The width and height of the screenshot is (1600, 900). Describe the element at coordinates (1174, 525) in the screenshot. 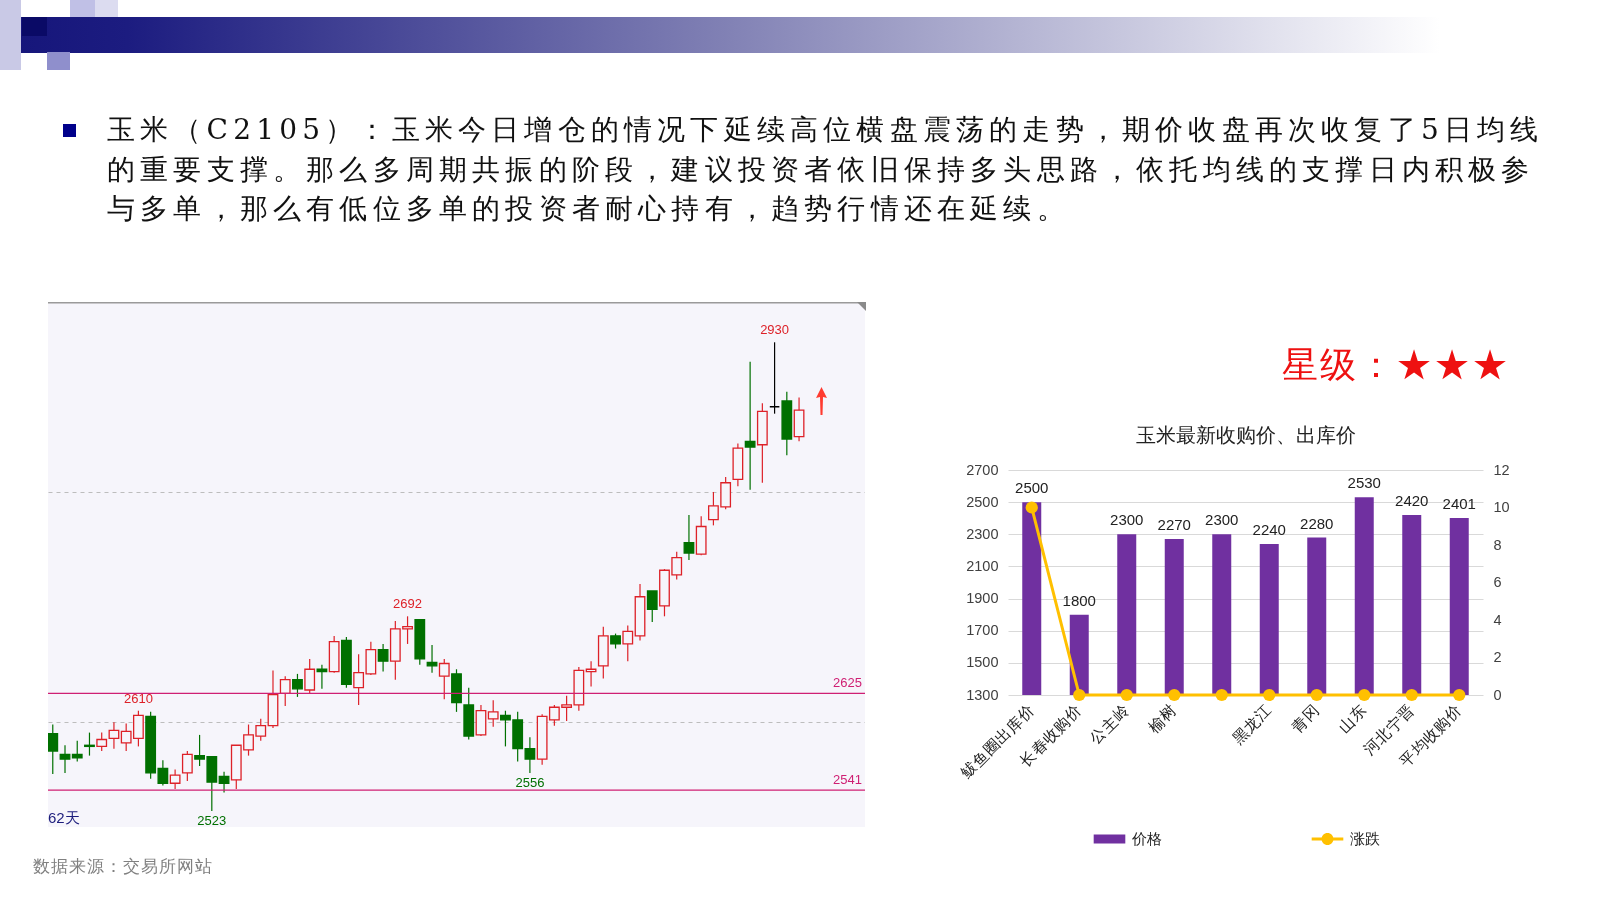

I see `data-label: 2270` at that location.